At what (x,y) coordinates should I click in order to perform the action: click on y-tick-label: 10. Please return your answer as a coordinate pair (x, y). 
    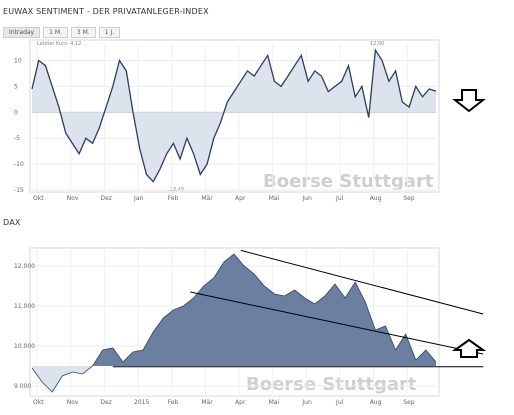
    Looking at the image, I should click on (18, 61).